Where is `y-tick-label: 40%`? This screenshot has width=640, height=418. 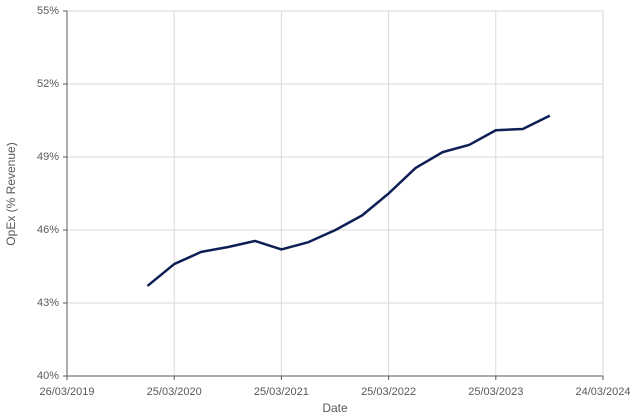
y-tick-label: 40% is located at coordinates (48, 376).